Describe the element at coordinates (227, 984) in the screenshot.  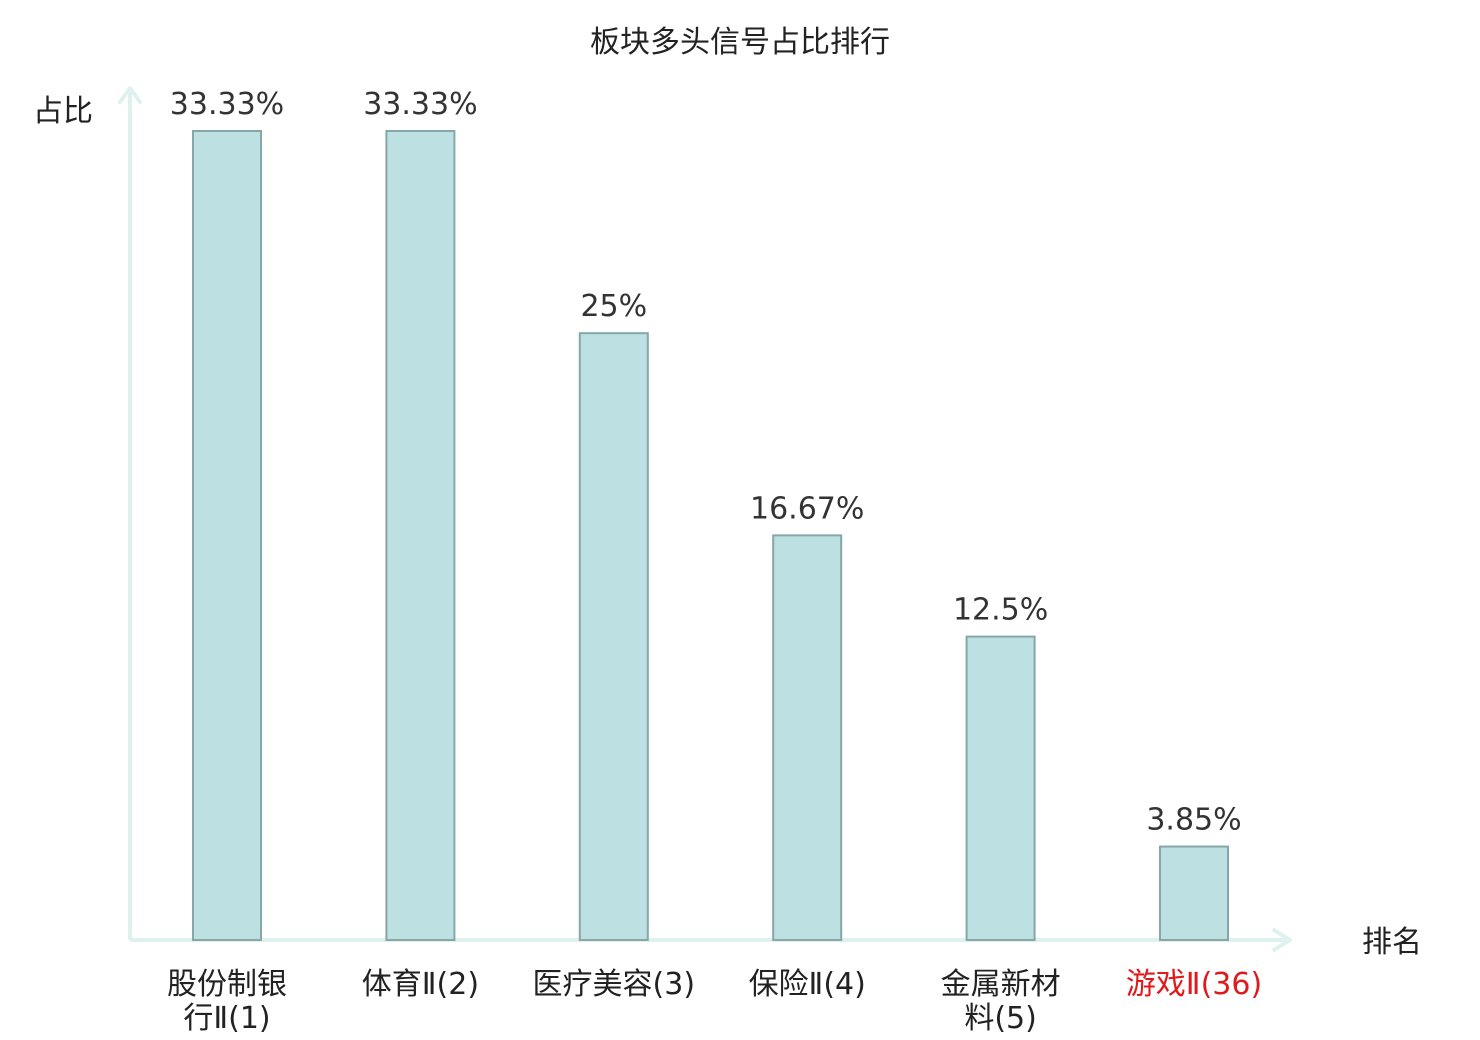
I see `category-label: 股份制银` at that location.